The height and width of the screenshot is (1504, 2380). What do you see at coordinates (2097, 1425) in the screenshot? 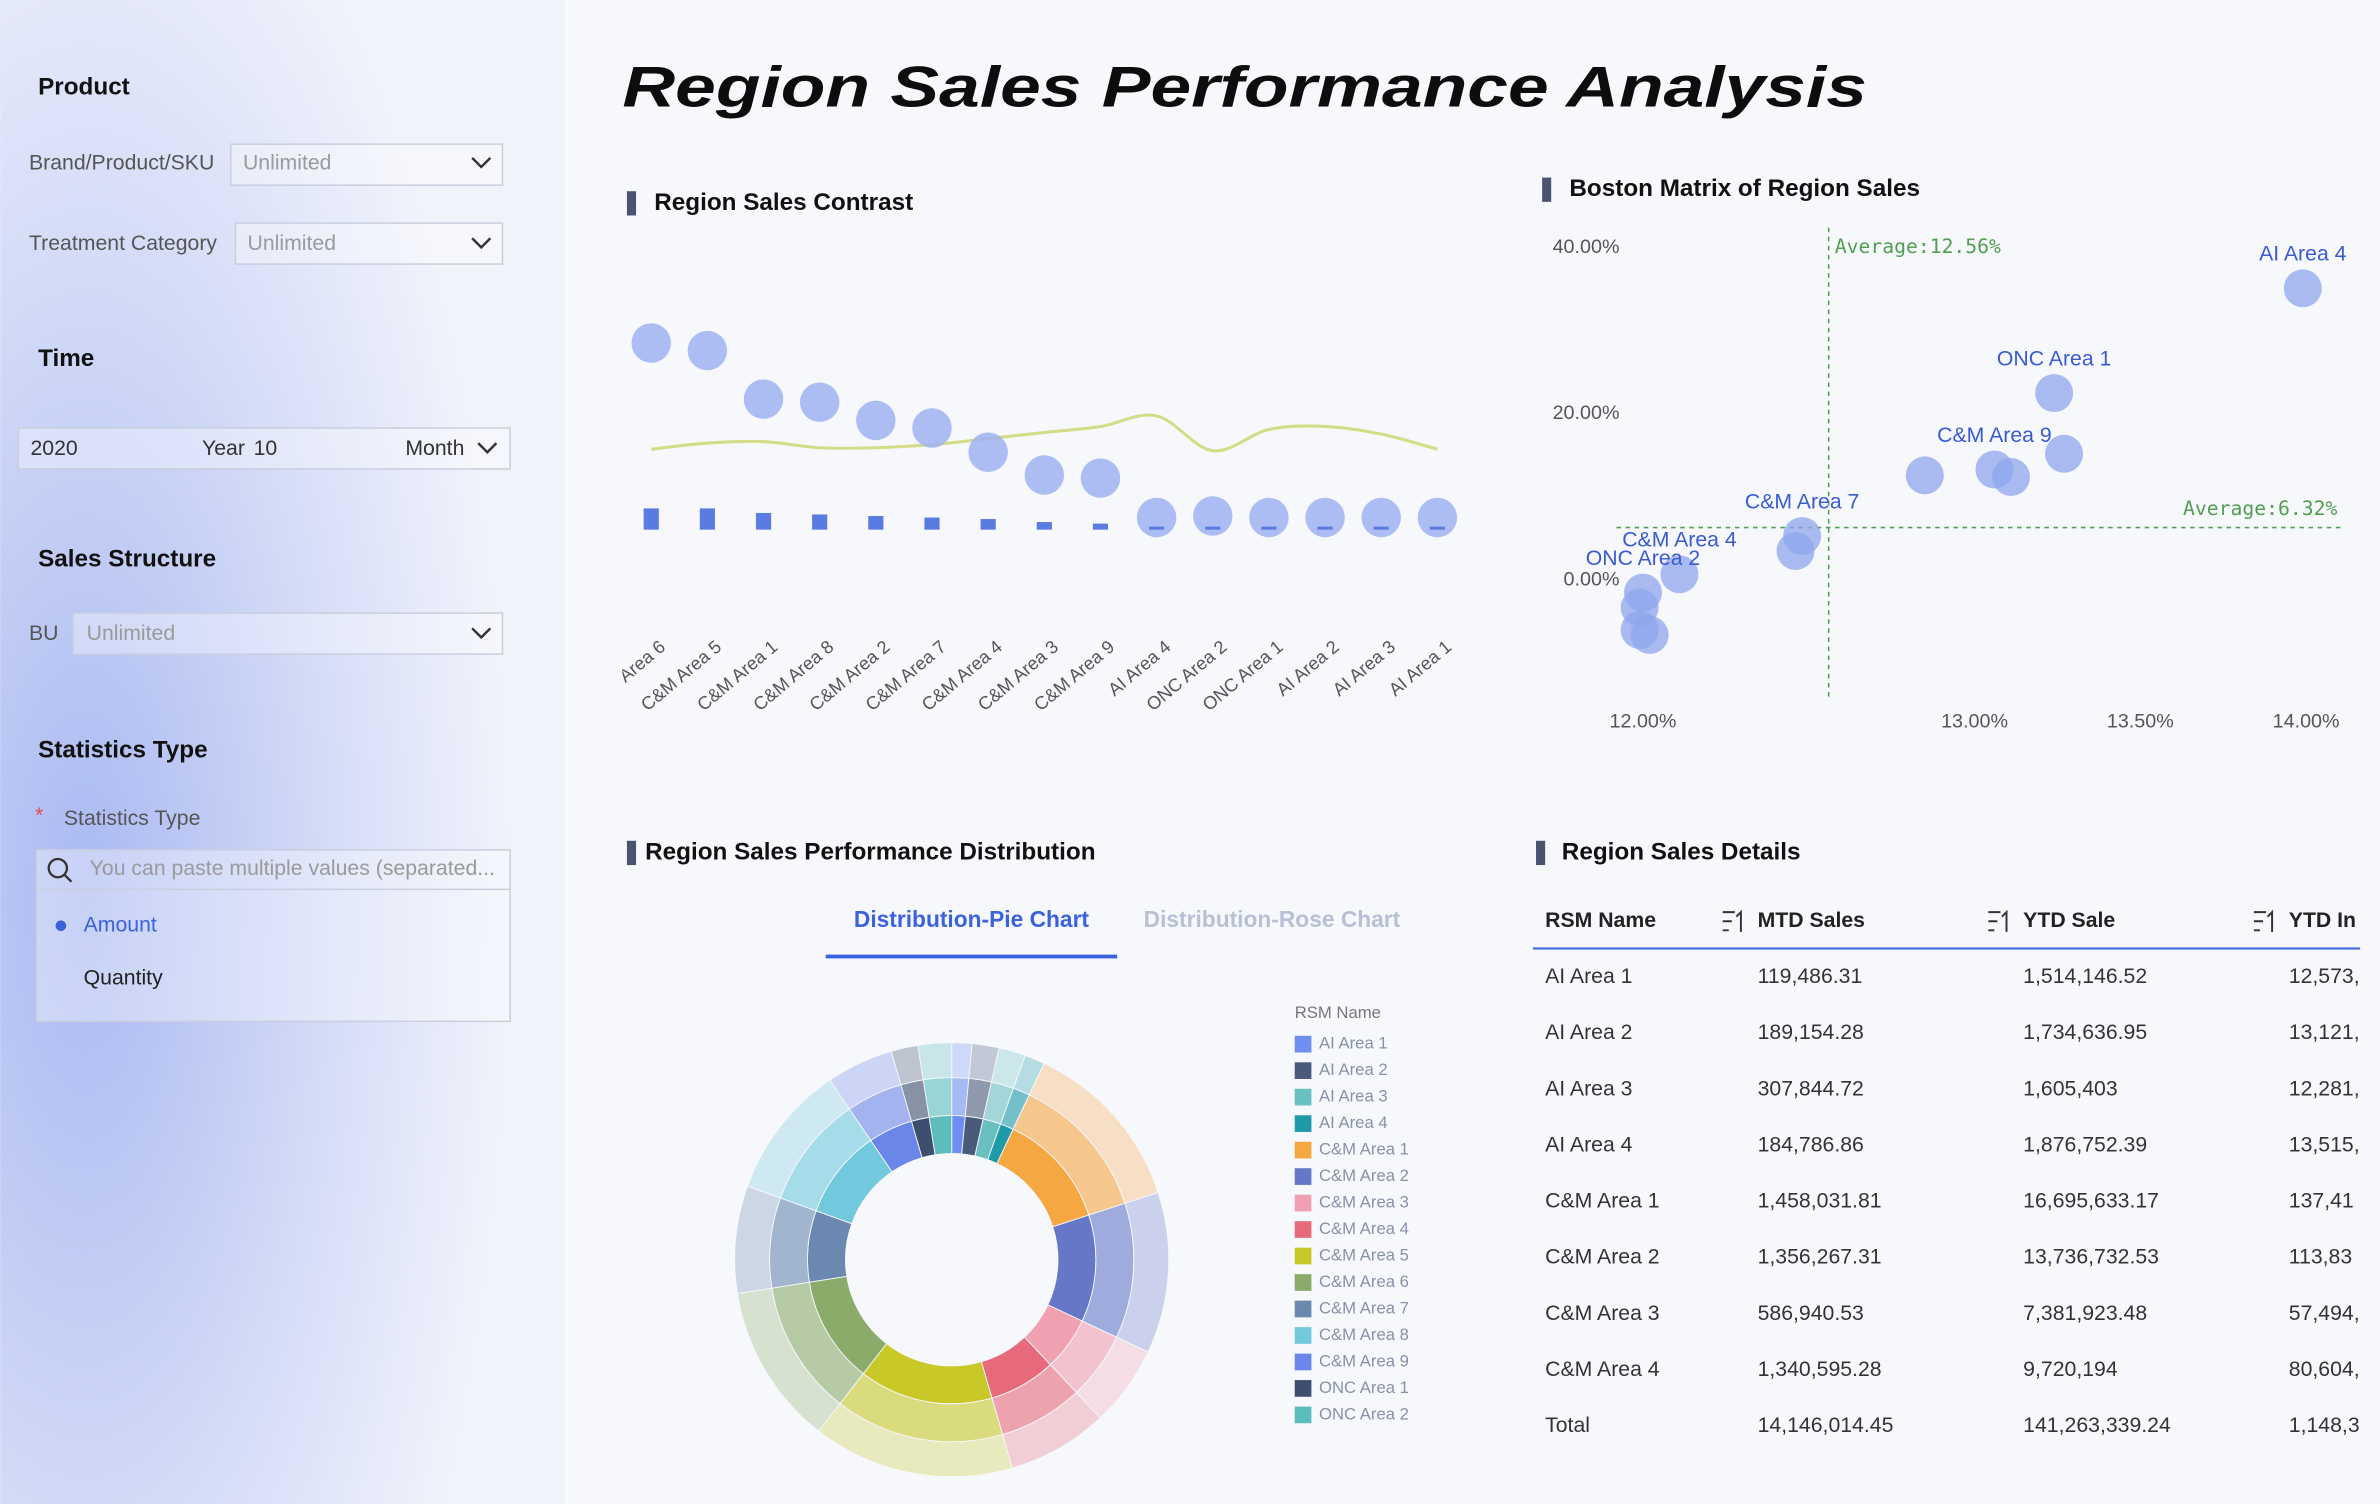
I see `table-cell: 141,263,339.24` at bounding box center [2097, 1425].